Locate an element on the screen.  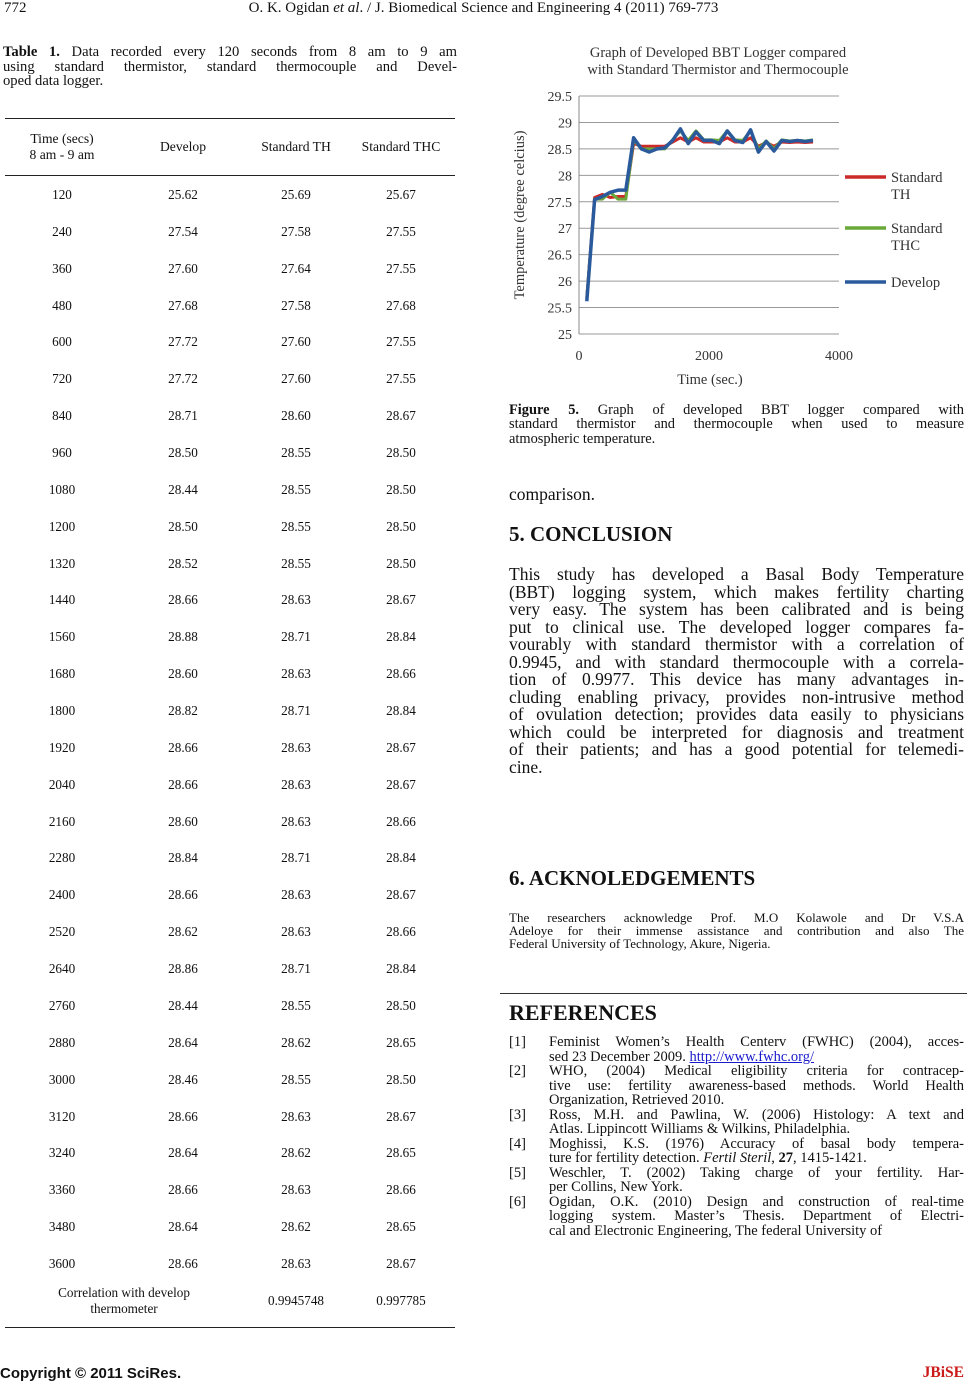
table-header-cell: Standard THC is located at coordinates (401, 146).